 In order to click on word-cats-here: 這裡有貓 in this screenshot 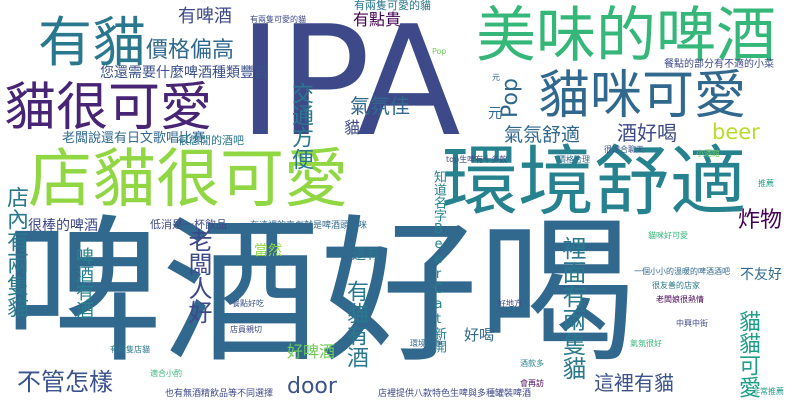, I will do `click(634, 383)`.